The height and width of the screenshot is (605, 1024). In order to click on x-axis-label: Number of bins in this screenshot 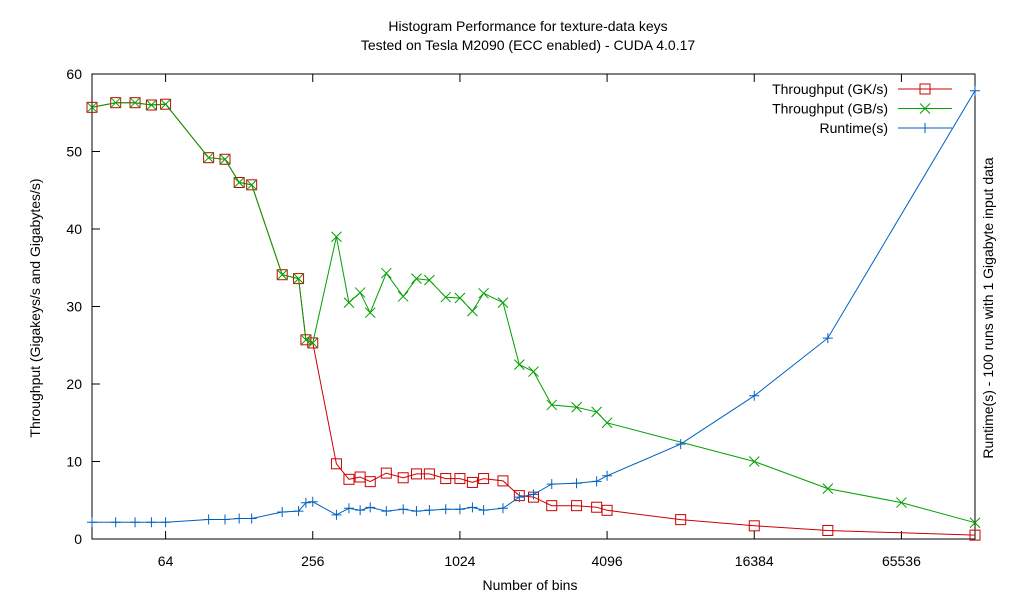, I will do `click(530, 585)`.